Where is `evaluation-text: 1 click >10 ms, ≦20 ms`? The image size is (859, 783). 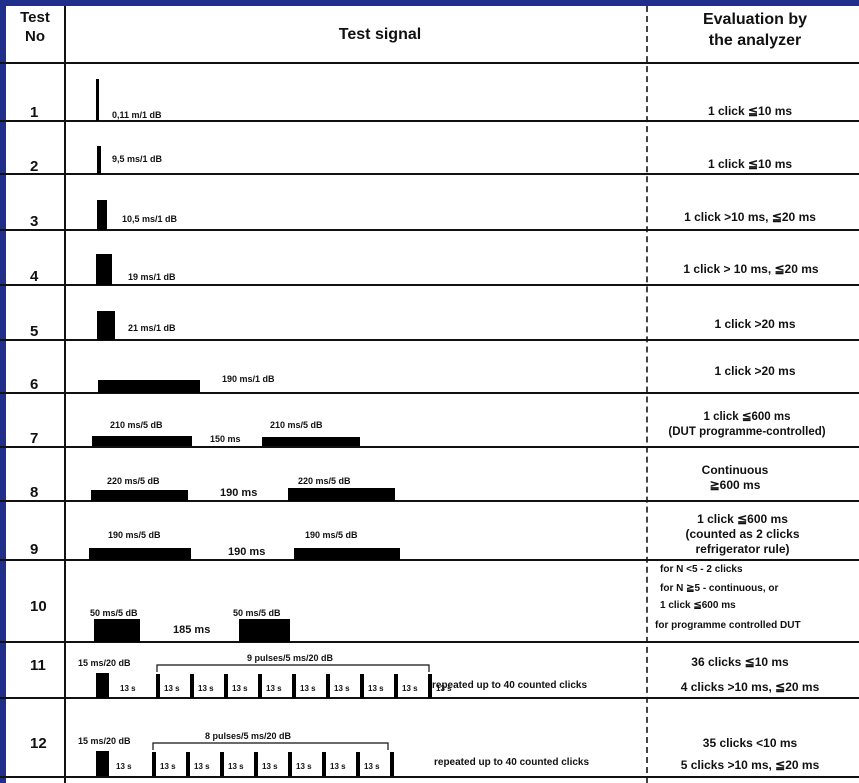
evaluation-text: 1 click >10 ms, ≦20 ms is located at coordinates (750, 217).